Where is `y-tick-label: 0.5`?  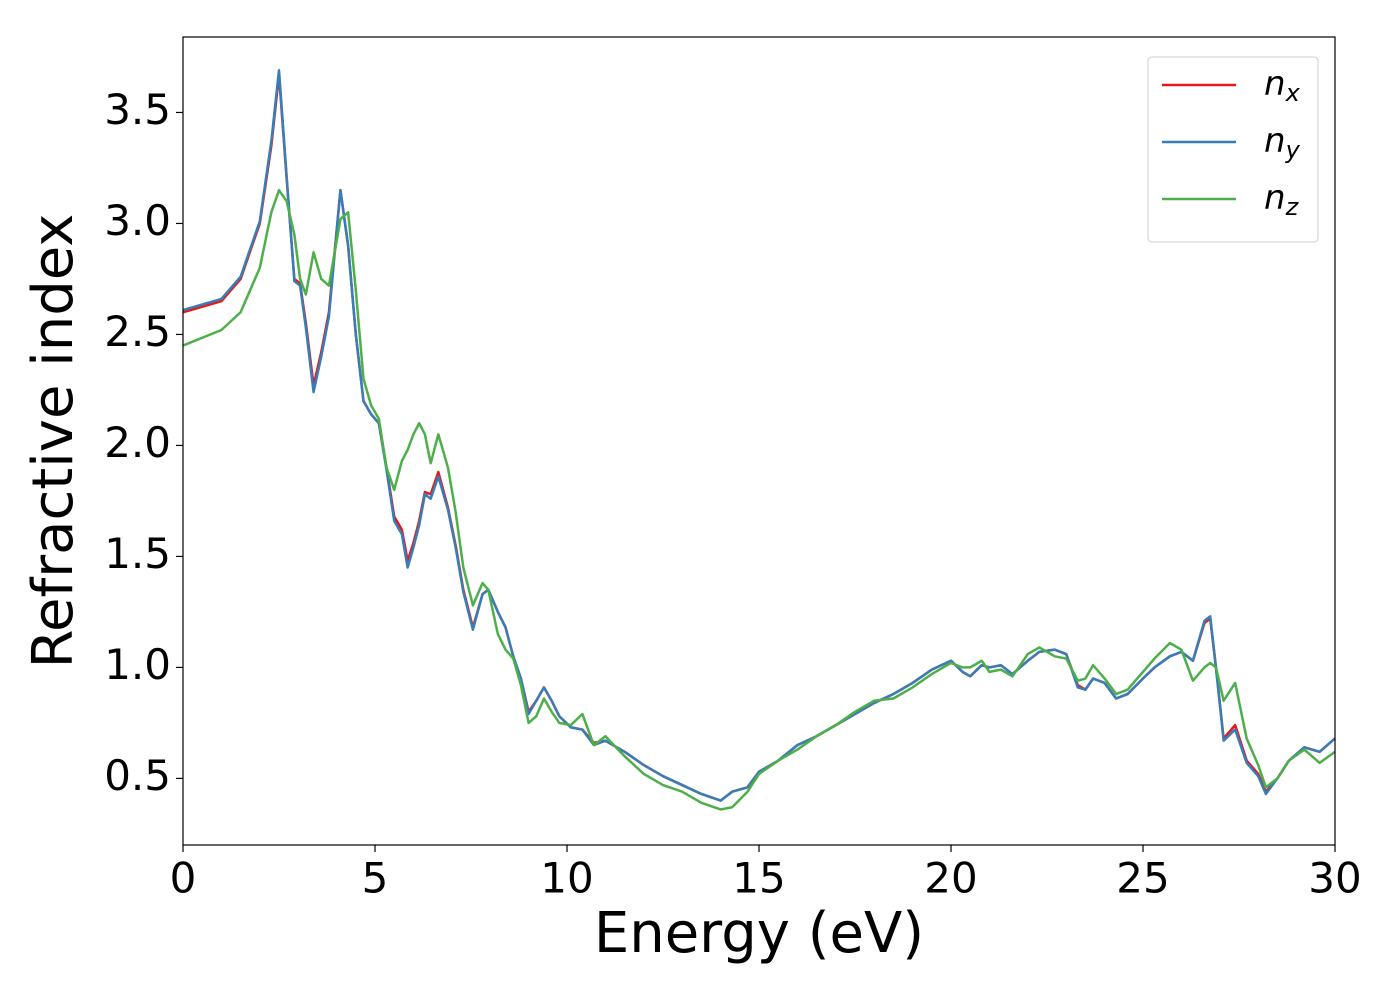 y-tick-label: 0.5 is located at coordinates (137, 775).